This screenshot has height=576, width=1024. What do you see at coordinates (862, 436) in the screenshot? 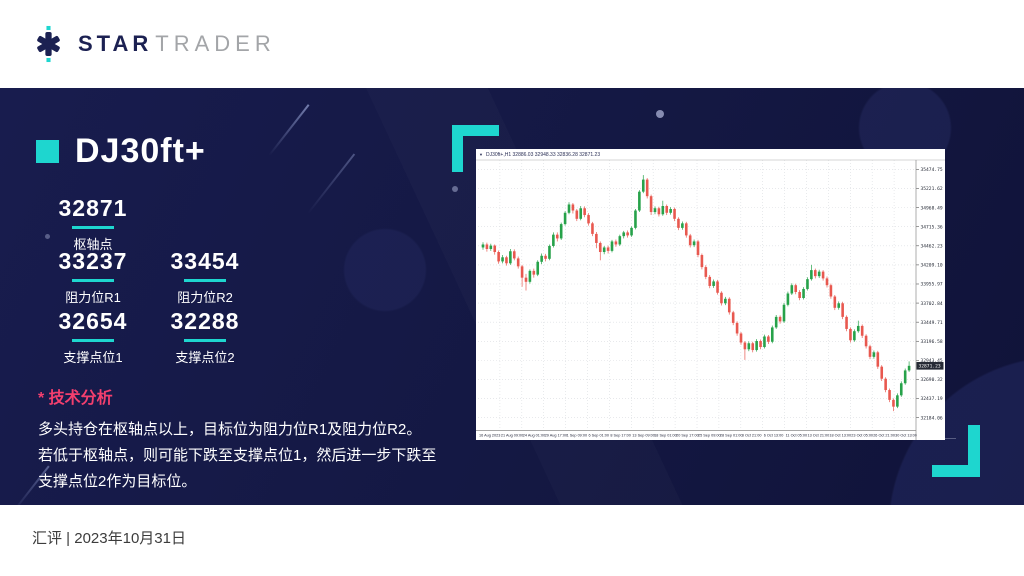
I see `svg-text: 23 Oct 05:00` at bounding box center [862, 436].